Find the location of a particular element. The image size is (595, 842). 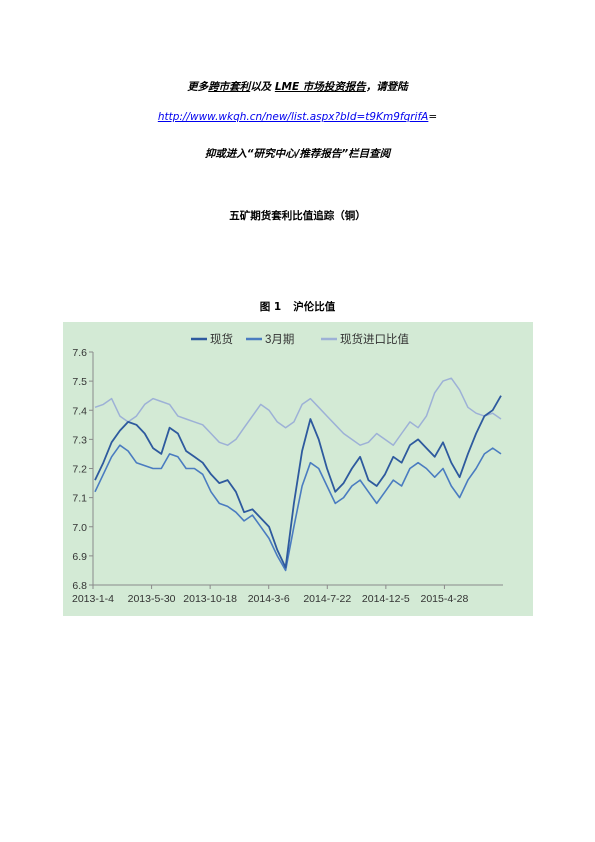

promo-link-lme-report: LME 市场投资报告 is located at coordinates (320, 87).